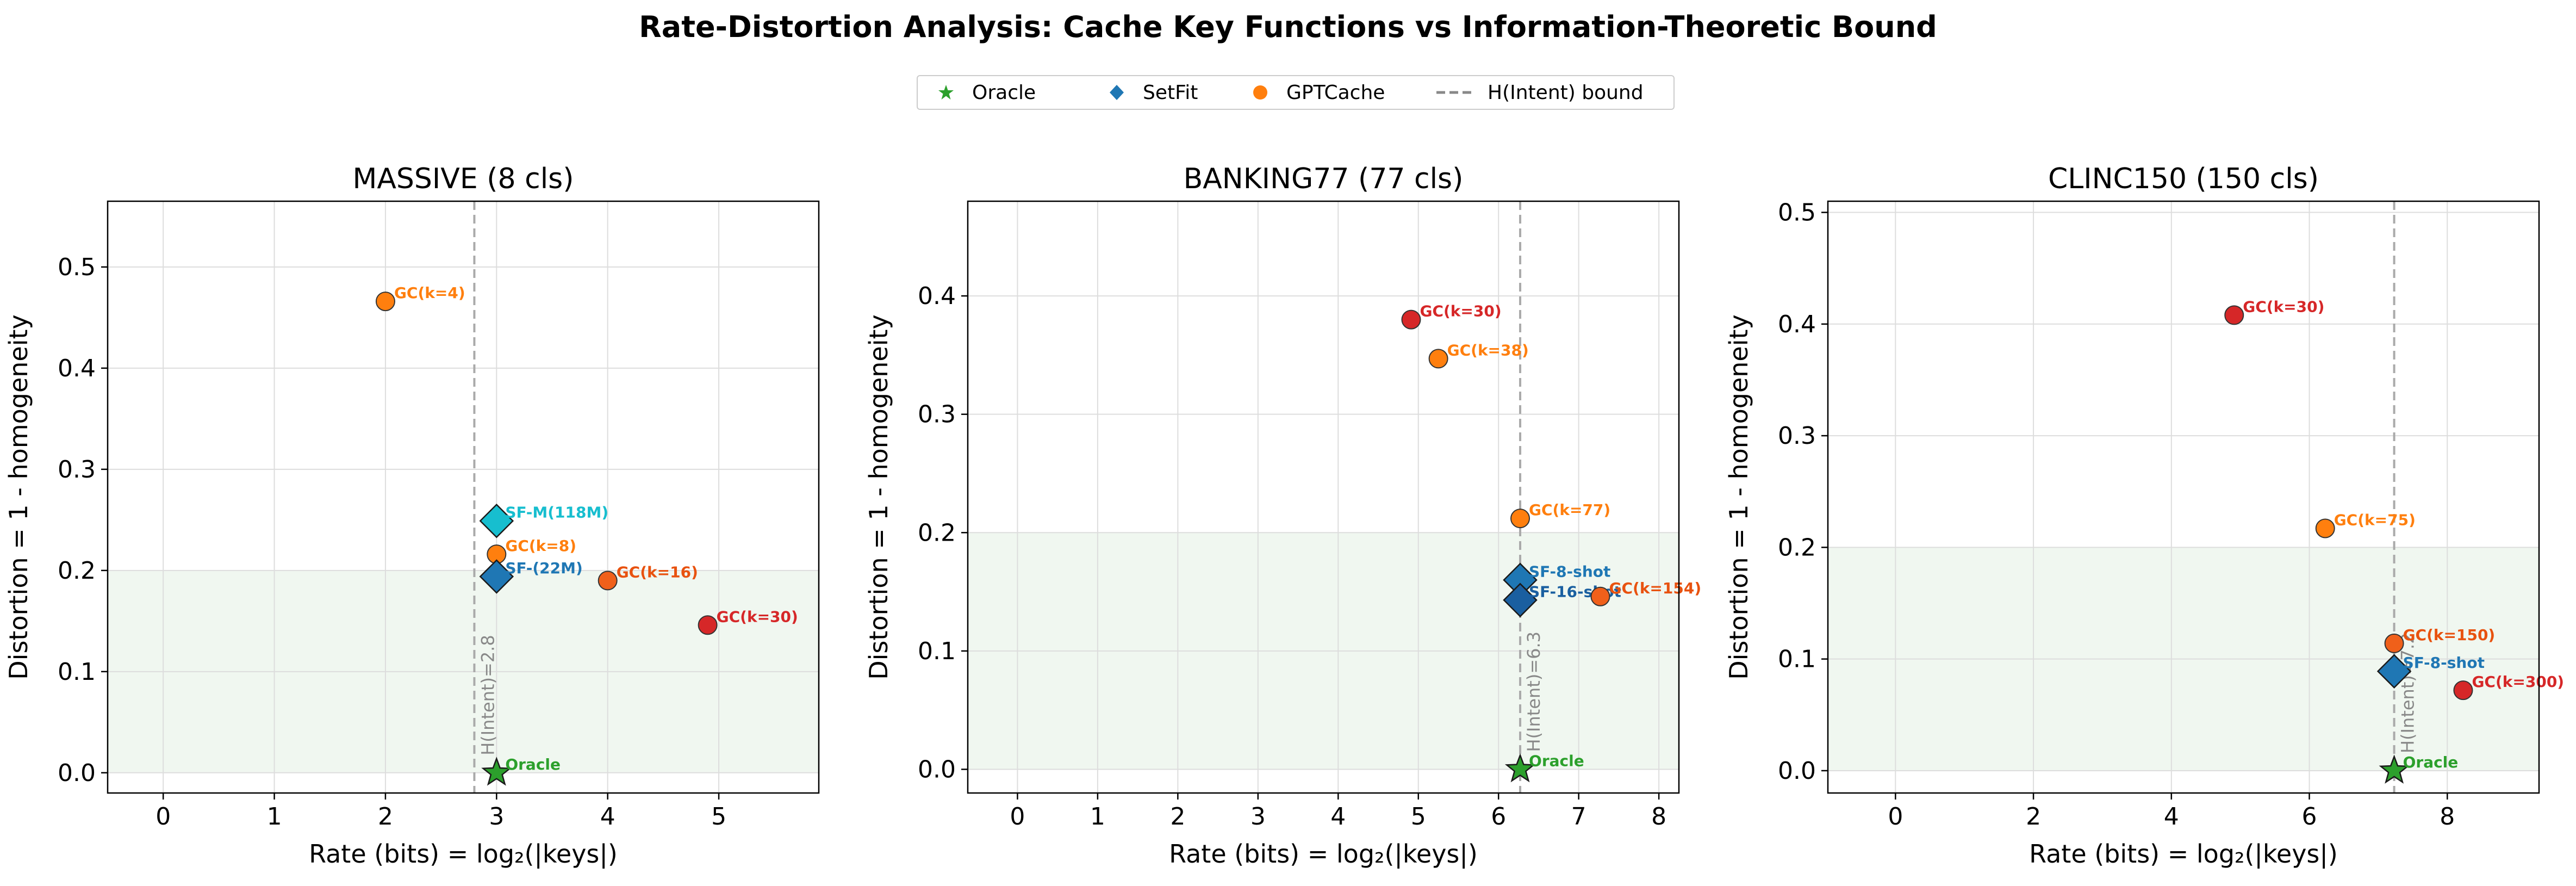 This screenshot has width=2576, height=886. Describe the element at coordinates (1533, 691) in the screenshot. I see `bound-label: H(Intent)=6.3` at that location.